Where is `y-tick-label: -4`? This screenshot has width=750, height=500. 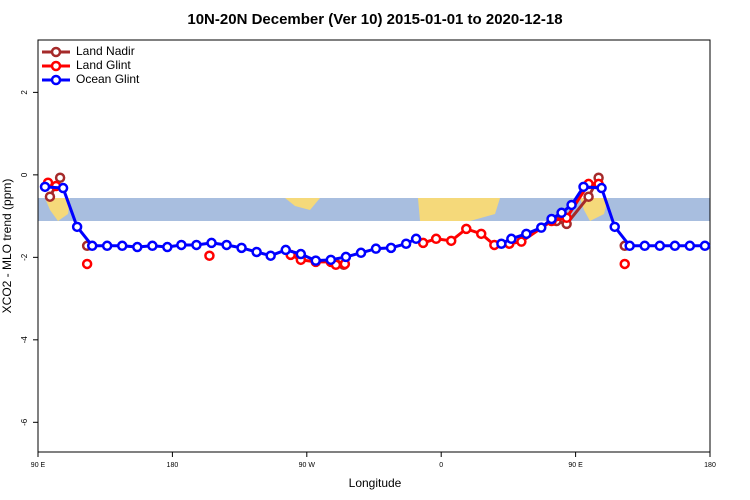 y-tick-label: -4 is located at coordinates (24, 340).